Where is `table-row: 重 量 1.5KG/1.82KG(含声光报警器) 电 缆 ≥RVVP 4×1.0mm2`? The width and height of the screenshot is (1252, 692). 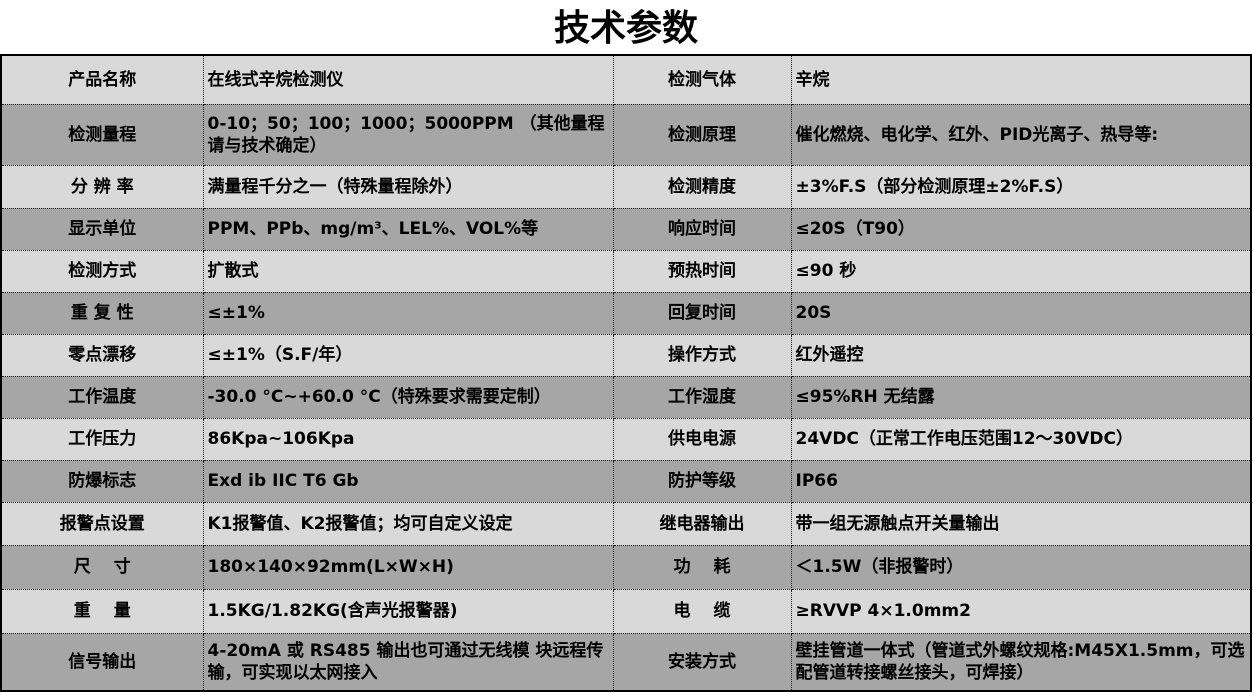 table-row: 重 量 1.5KG/1.82KG(含声光报警器) 电 缆 ≥RVVP 4×1.0mm2 is located at coordinates (626, 611).